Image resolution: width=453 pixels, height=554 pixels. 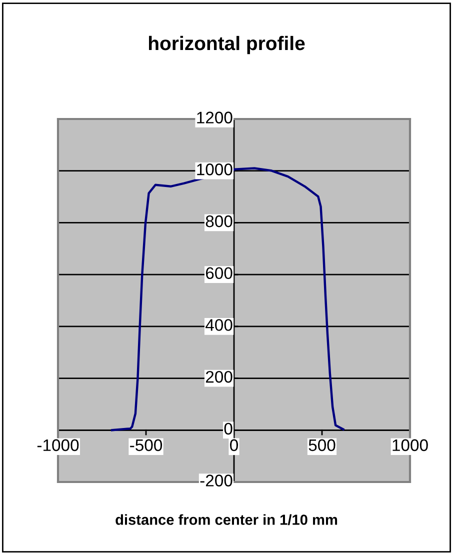 What do you see at coordinates (410, 445) in the screenshot?
I see `x-tick-label: 1000` at bounding box center [410, 445].